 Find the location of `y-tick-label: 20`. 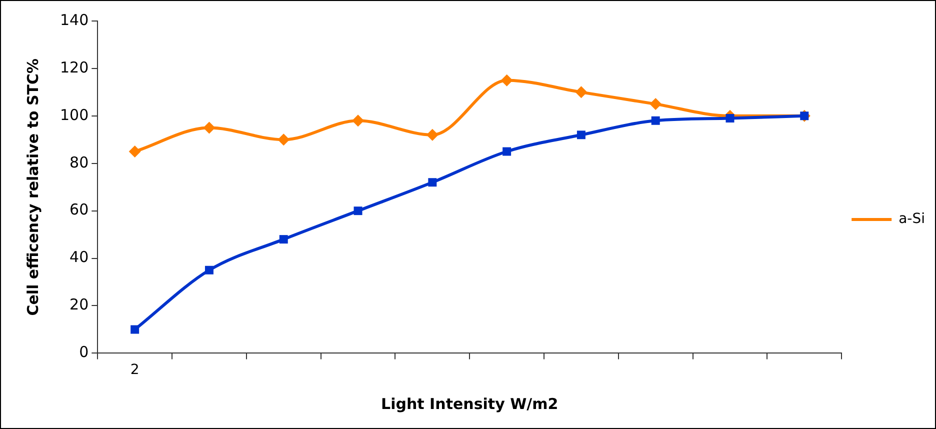

y-tick-label: 20 is located at coordinates (79, 305).